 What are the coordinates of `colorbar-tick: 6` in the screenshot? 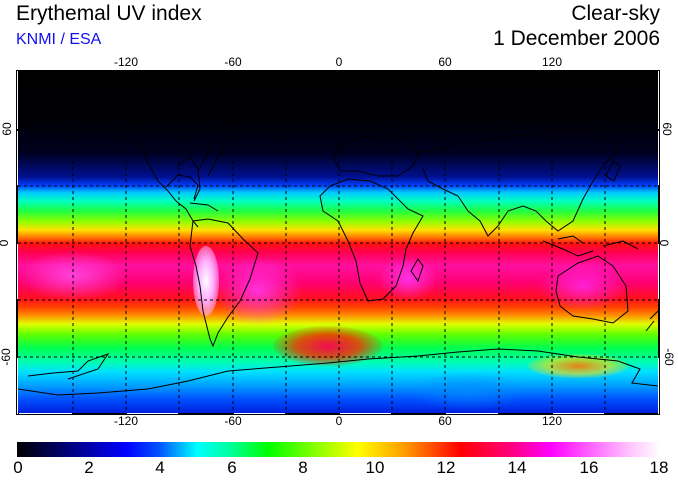 It's located at (232, 467).